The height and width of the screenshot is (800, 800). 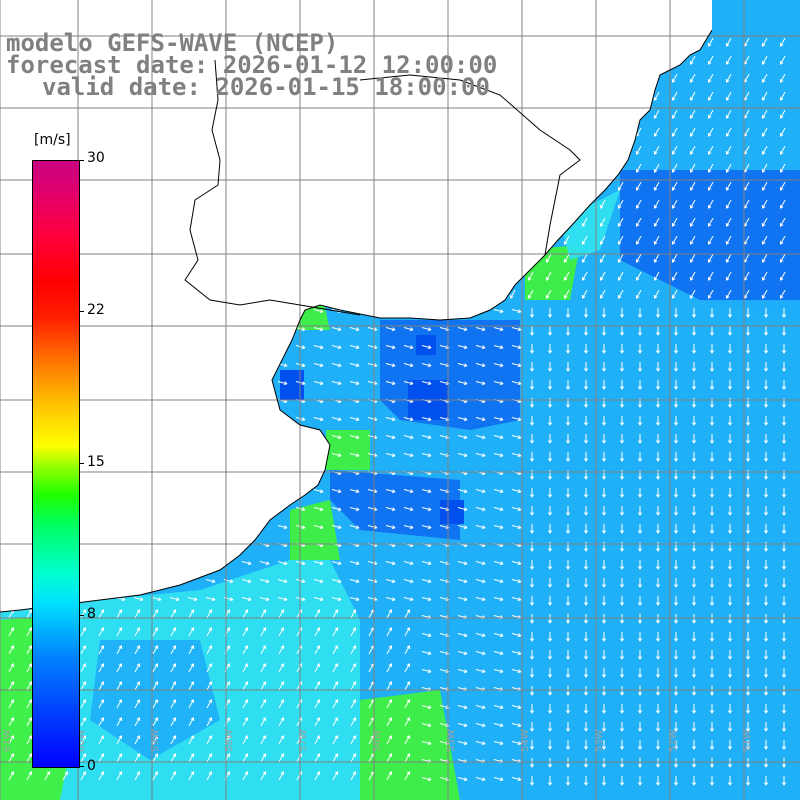 What do you see at coordinates (266, 87) in the screenshot?
I see `valid-date: valid date: 2026-01-15 18:00:00` at bounding box center [266, 87].